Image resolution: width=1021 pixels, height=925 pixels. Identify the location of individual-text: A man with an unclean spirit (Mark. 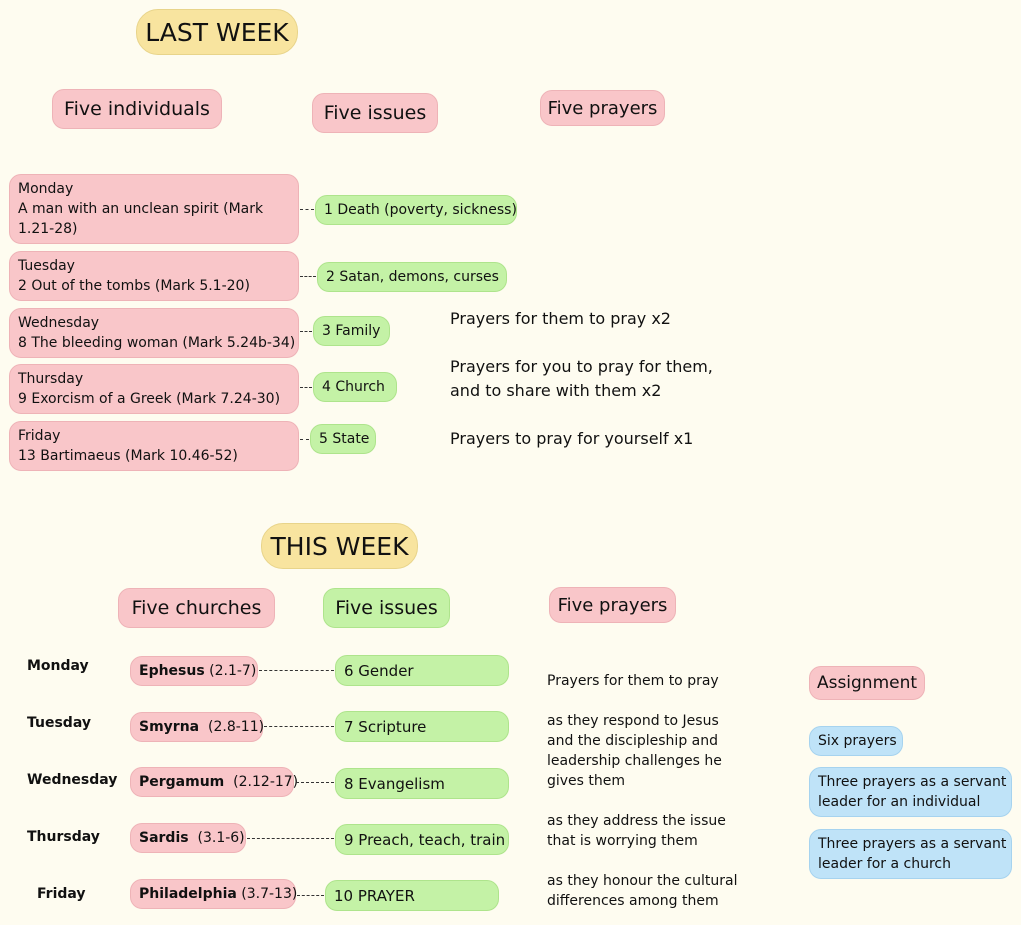
(141, 209).